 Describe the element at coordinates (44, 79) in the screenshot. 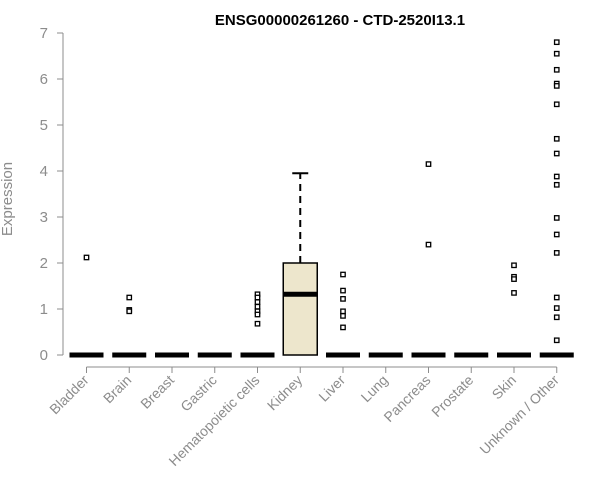

I see `y-tick-label: 6` at that location.